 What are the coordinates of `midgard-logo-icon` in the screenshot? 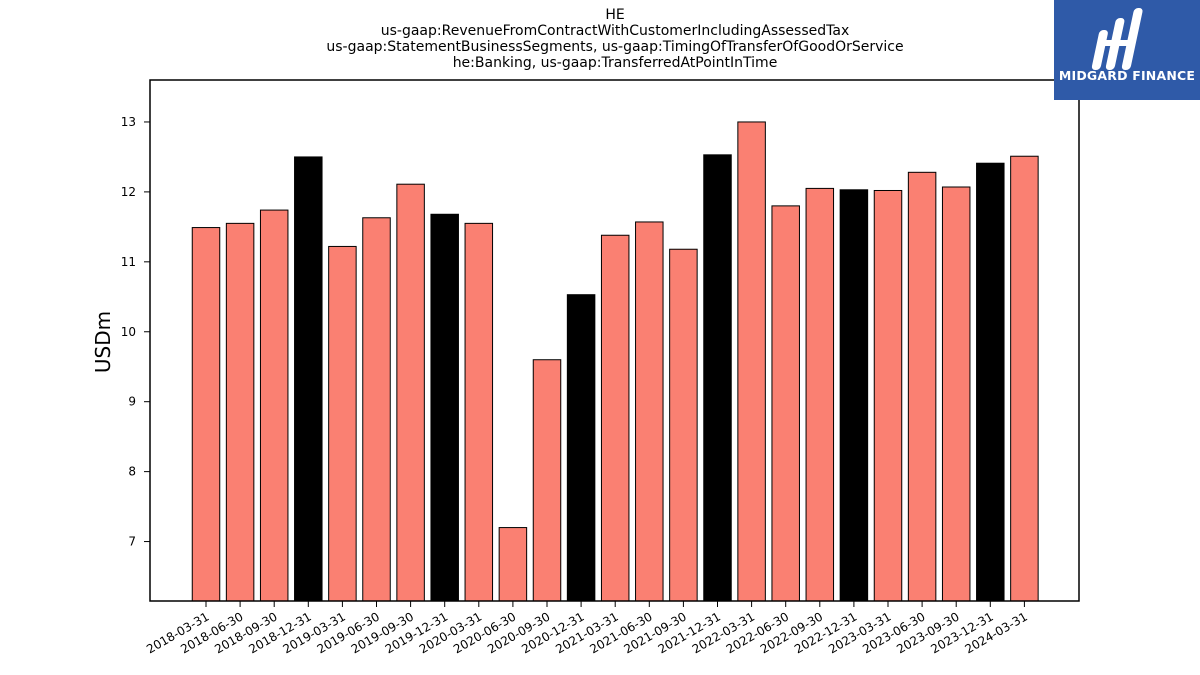 It's located at (1117, 39).